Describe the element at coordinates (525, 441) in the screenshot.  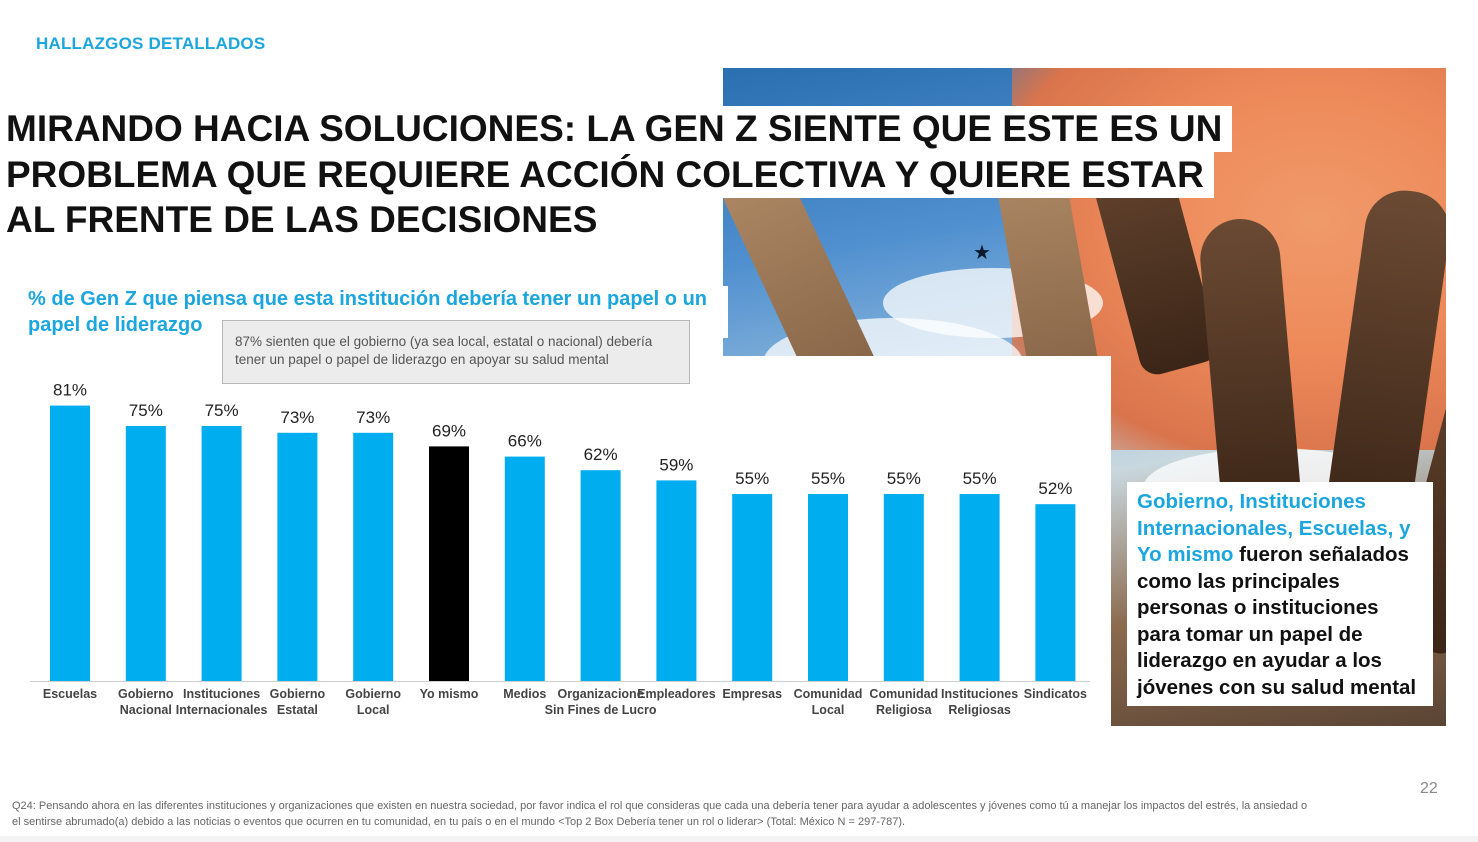
I see `data-label: 66%` at that location.